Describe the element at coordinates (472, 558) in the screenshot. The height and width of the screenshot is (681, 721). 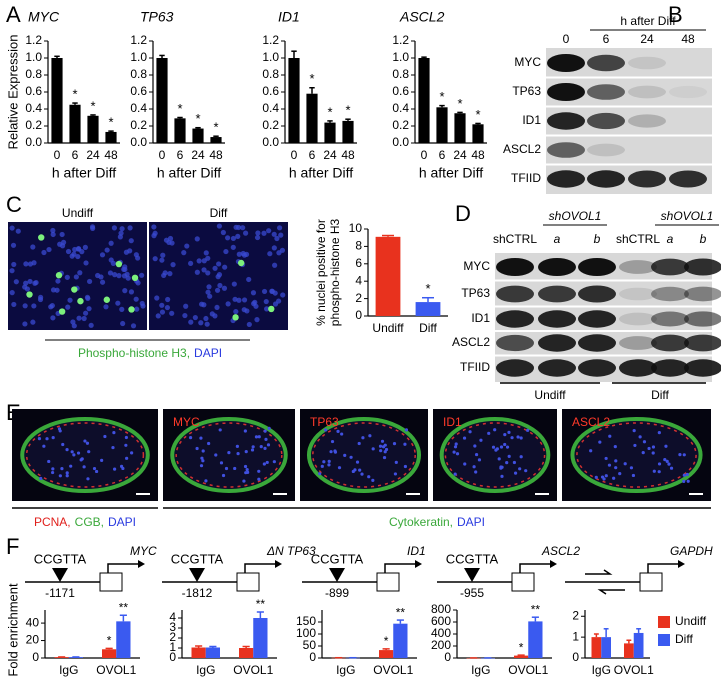
I see `motif: CCGTTA` at that location.